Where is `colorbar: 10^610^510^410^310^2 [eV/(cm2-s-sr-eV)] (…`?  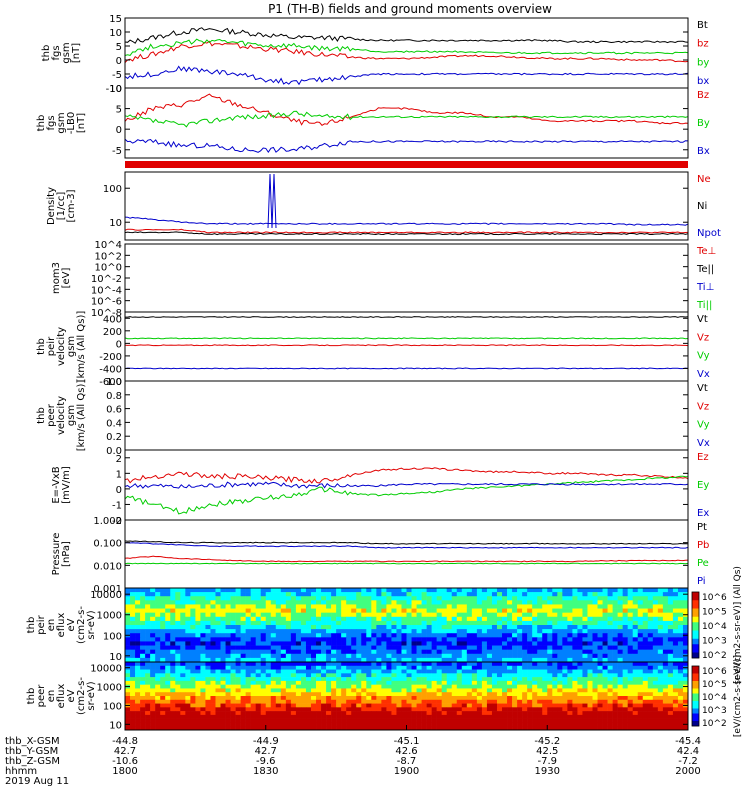 colorbar: 10^610^510^410^310^2 [eV/(cm2-s-sr-eV)] (… is located at coordinates (717, 625).